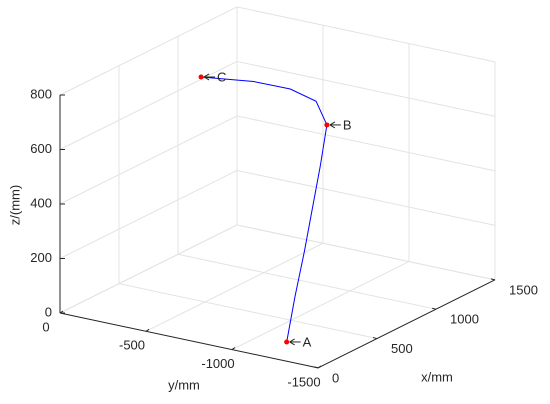  What do you see at coordinates (303, 381) in the screenshot?
I see `y-tick-label: -1500` at bounding box center [303, 381].